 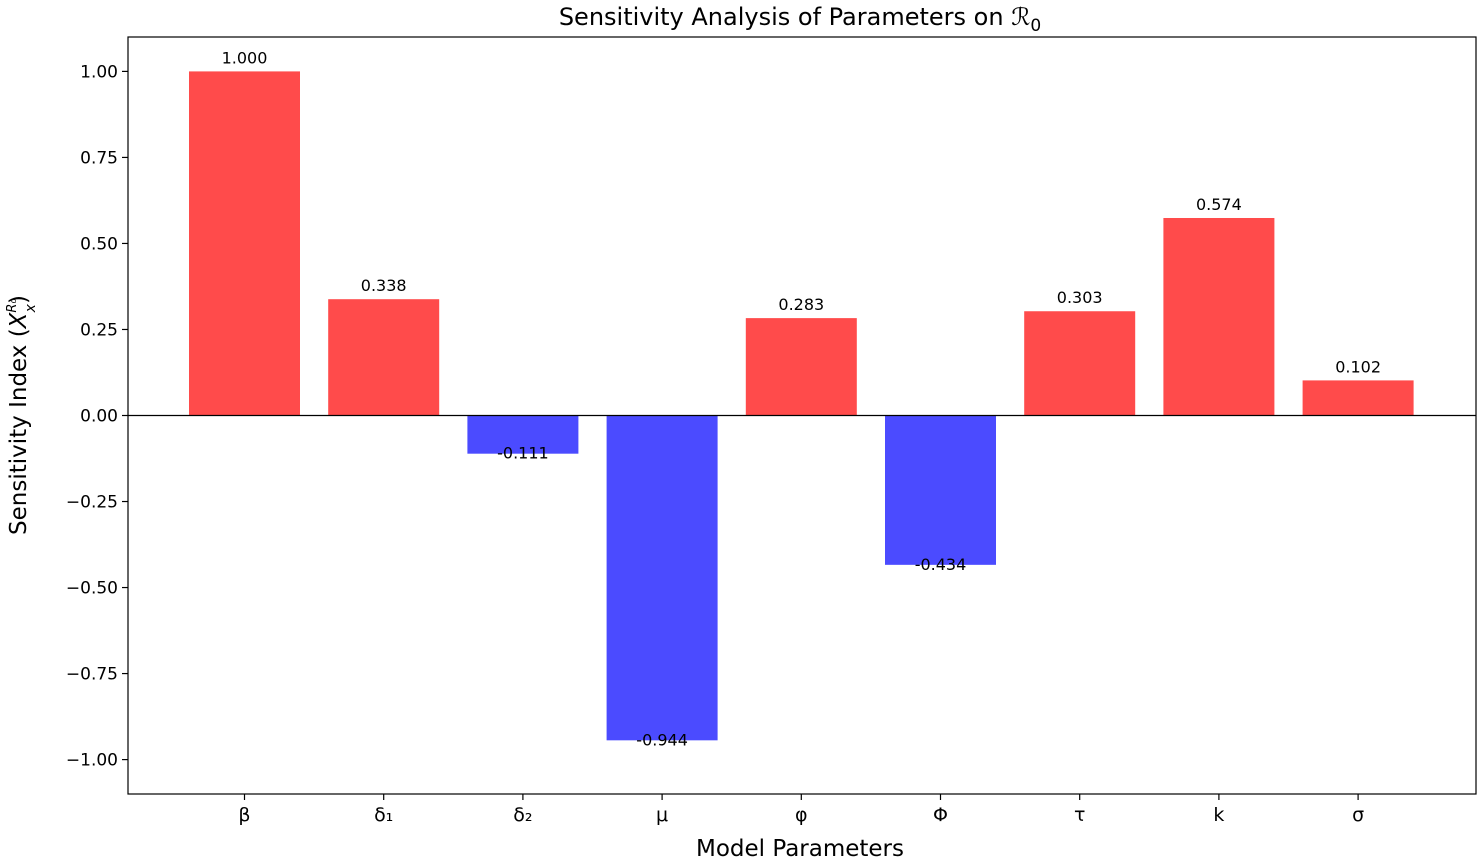 I want to click on y-axis-label-close: ), so click(x=19, y=299).